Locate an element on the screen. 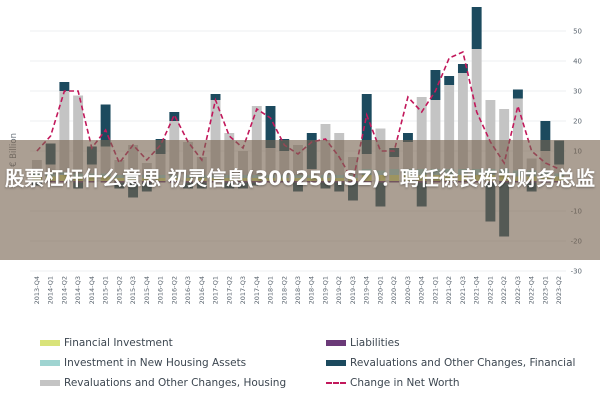 The height and width of the screenshot is (400, 600). x-tick-label: 2018-Q3 is located at coordinates (298, 290).